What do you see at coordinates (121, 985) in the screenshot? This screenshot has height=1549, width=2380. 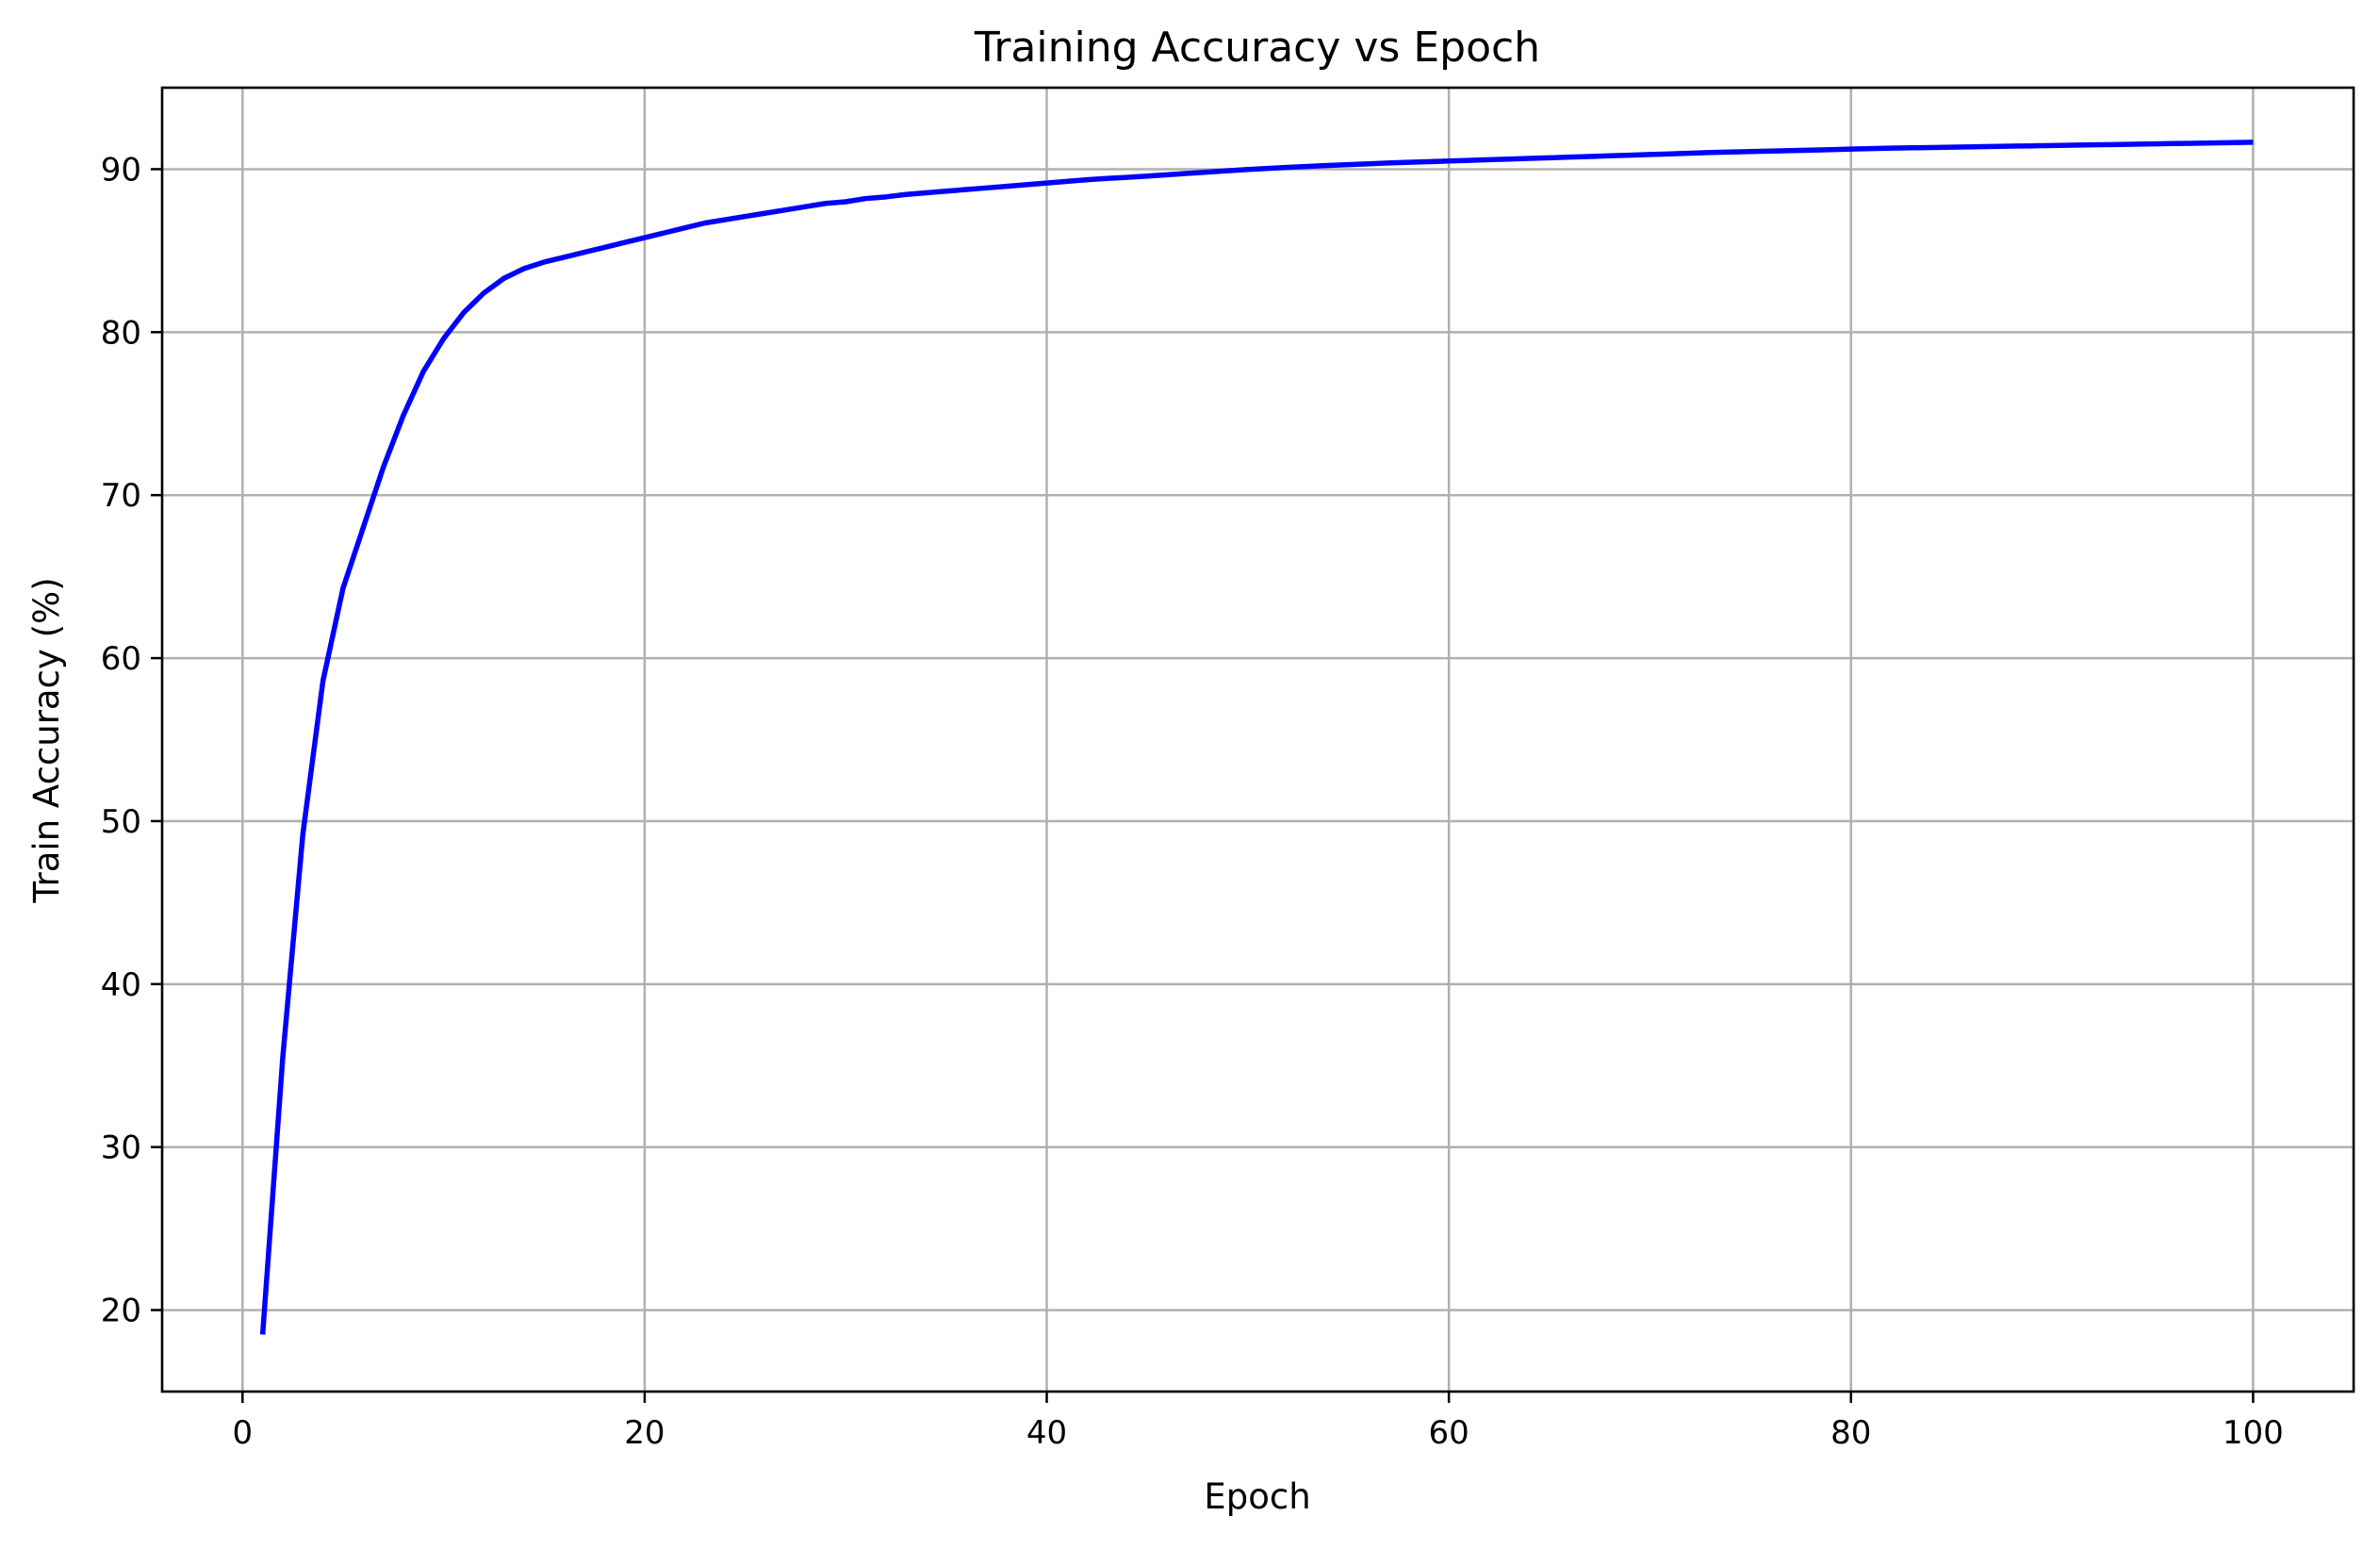 I see `y-tick-label: 40` at bounding box center [121, 985].